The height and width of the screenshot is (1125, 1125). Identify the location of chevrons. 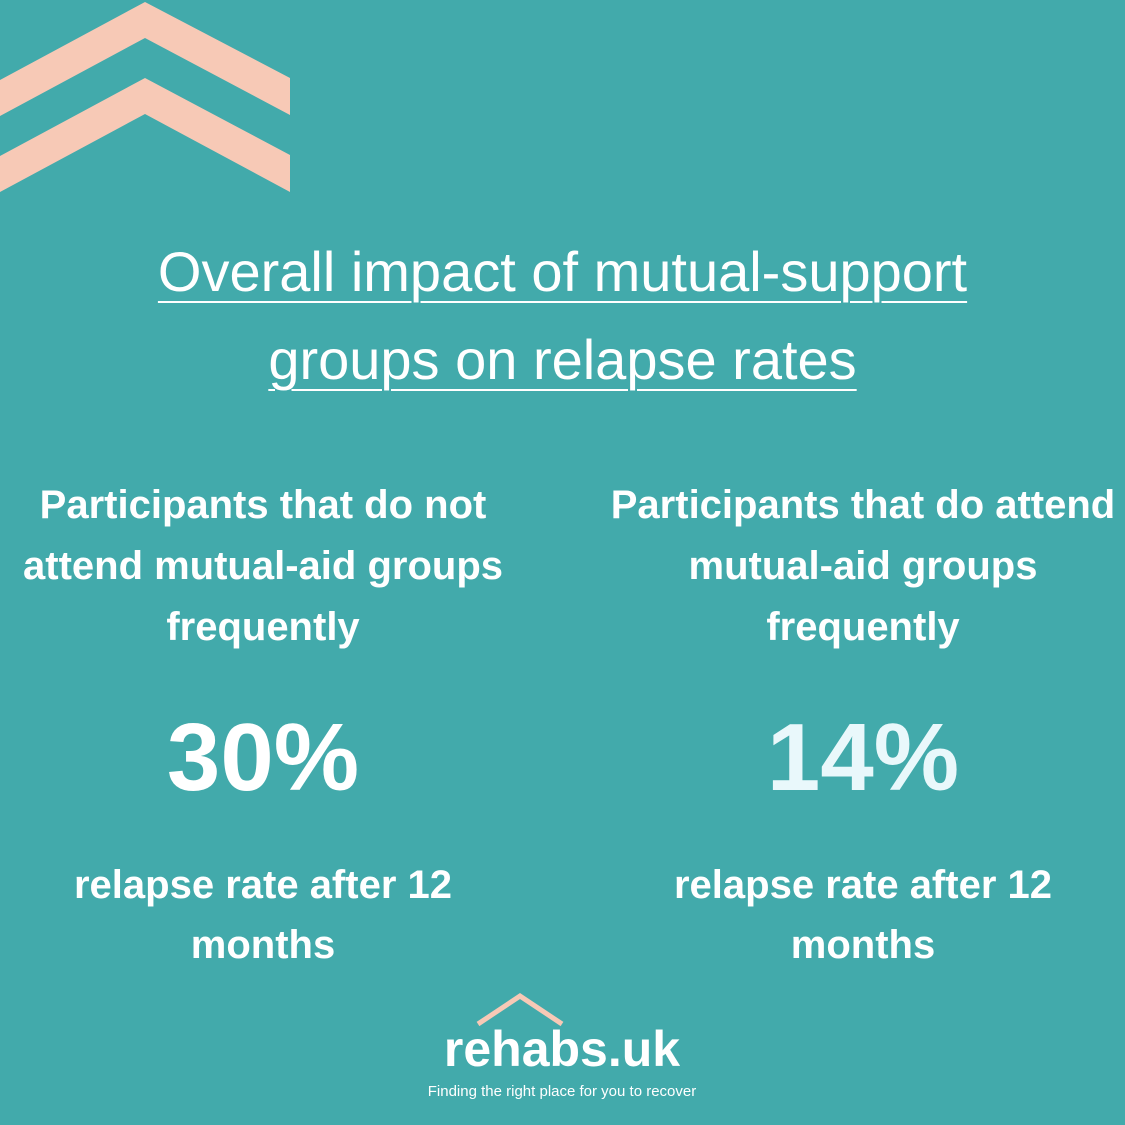
(145, 97).